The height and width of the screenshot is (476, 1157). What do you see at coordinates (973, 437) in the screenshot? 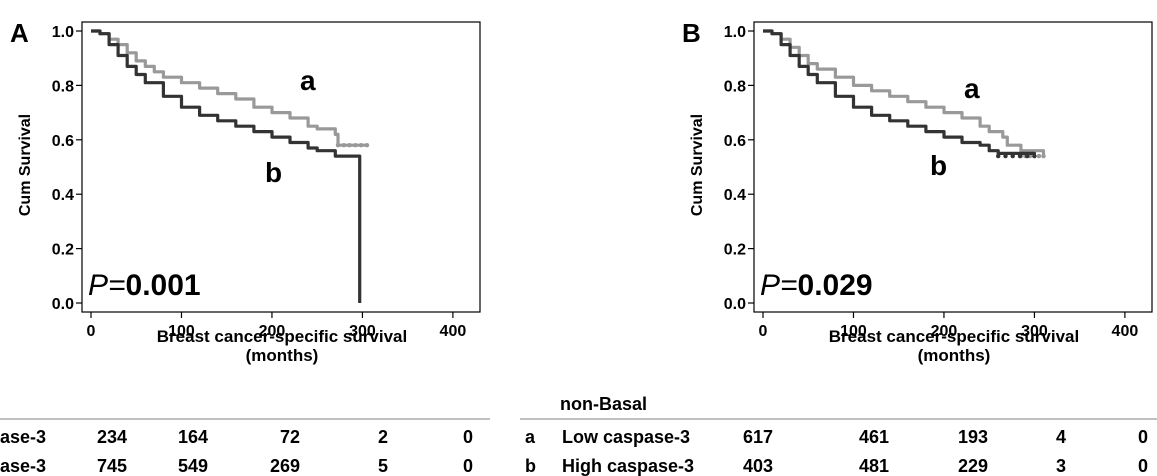
I see `risk-right-r1-c3: 193` at bounding box center [973, 437].